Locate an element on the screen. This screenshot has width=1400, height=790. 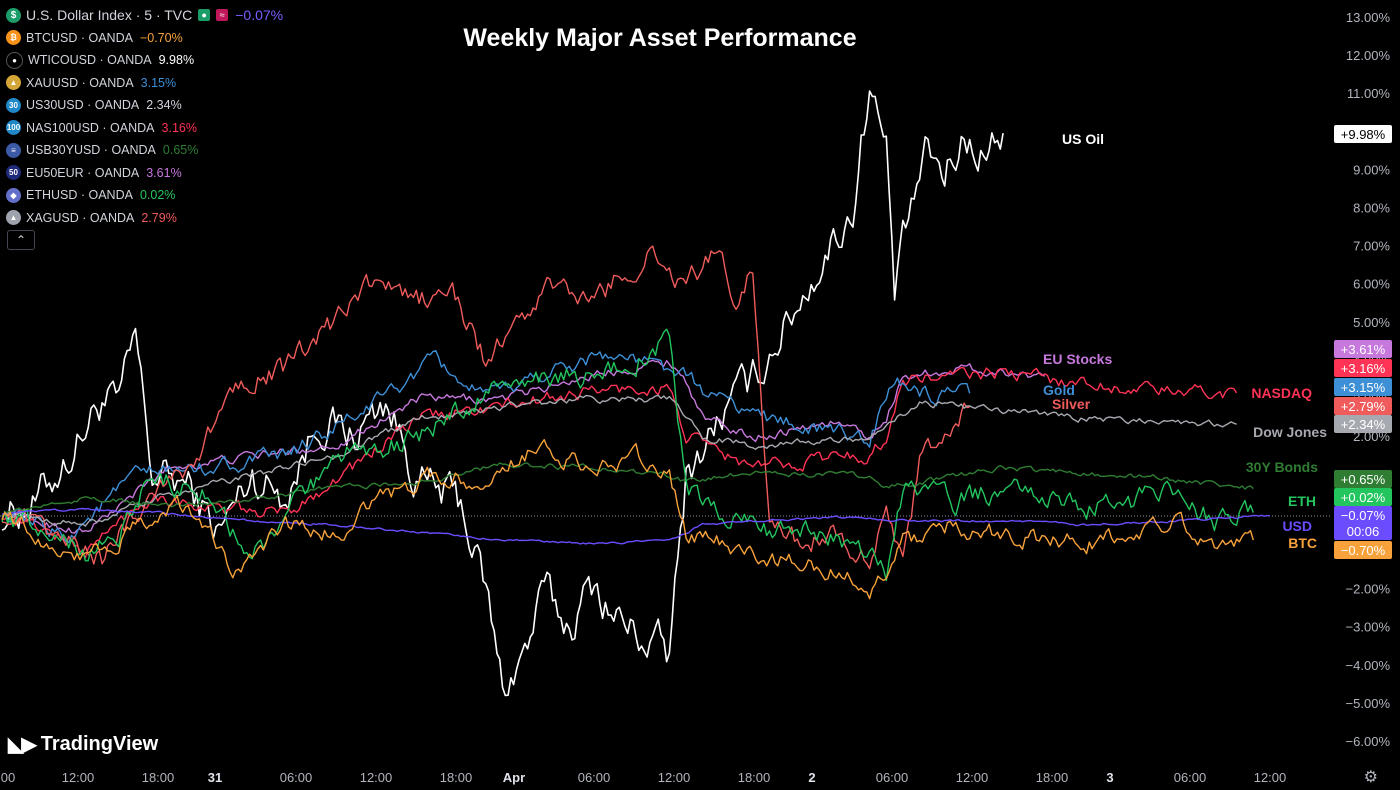
eth-icon: ◆ is located at coordinates (13, 195).